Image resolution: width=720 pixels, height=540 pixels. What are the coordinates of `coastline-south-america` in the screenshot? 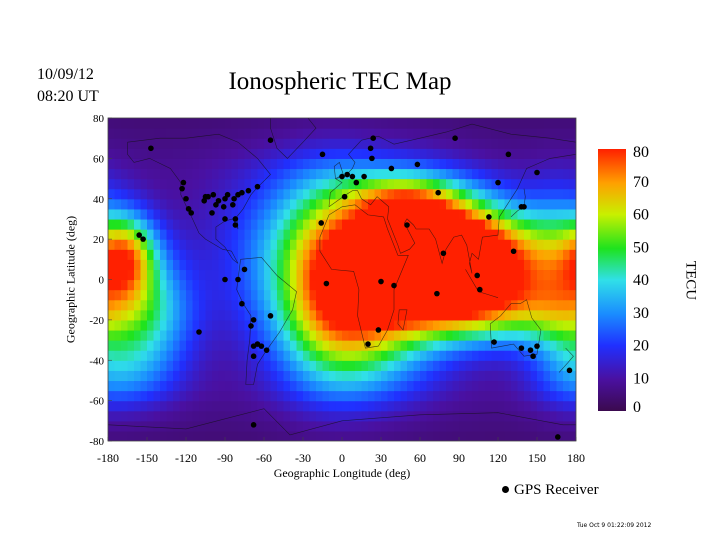 It's located at (266, 320).